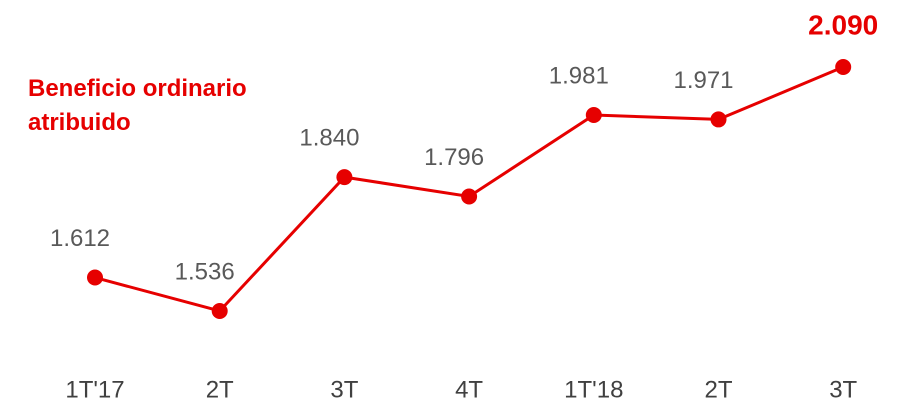 The height and width of the screenshot is (413, 901). Describe the element at coordinates (469, 389) in the screenshot. I see `x-tick-label: 4T` at that location.